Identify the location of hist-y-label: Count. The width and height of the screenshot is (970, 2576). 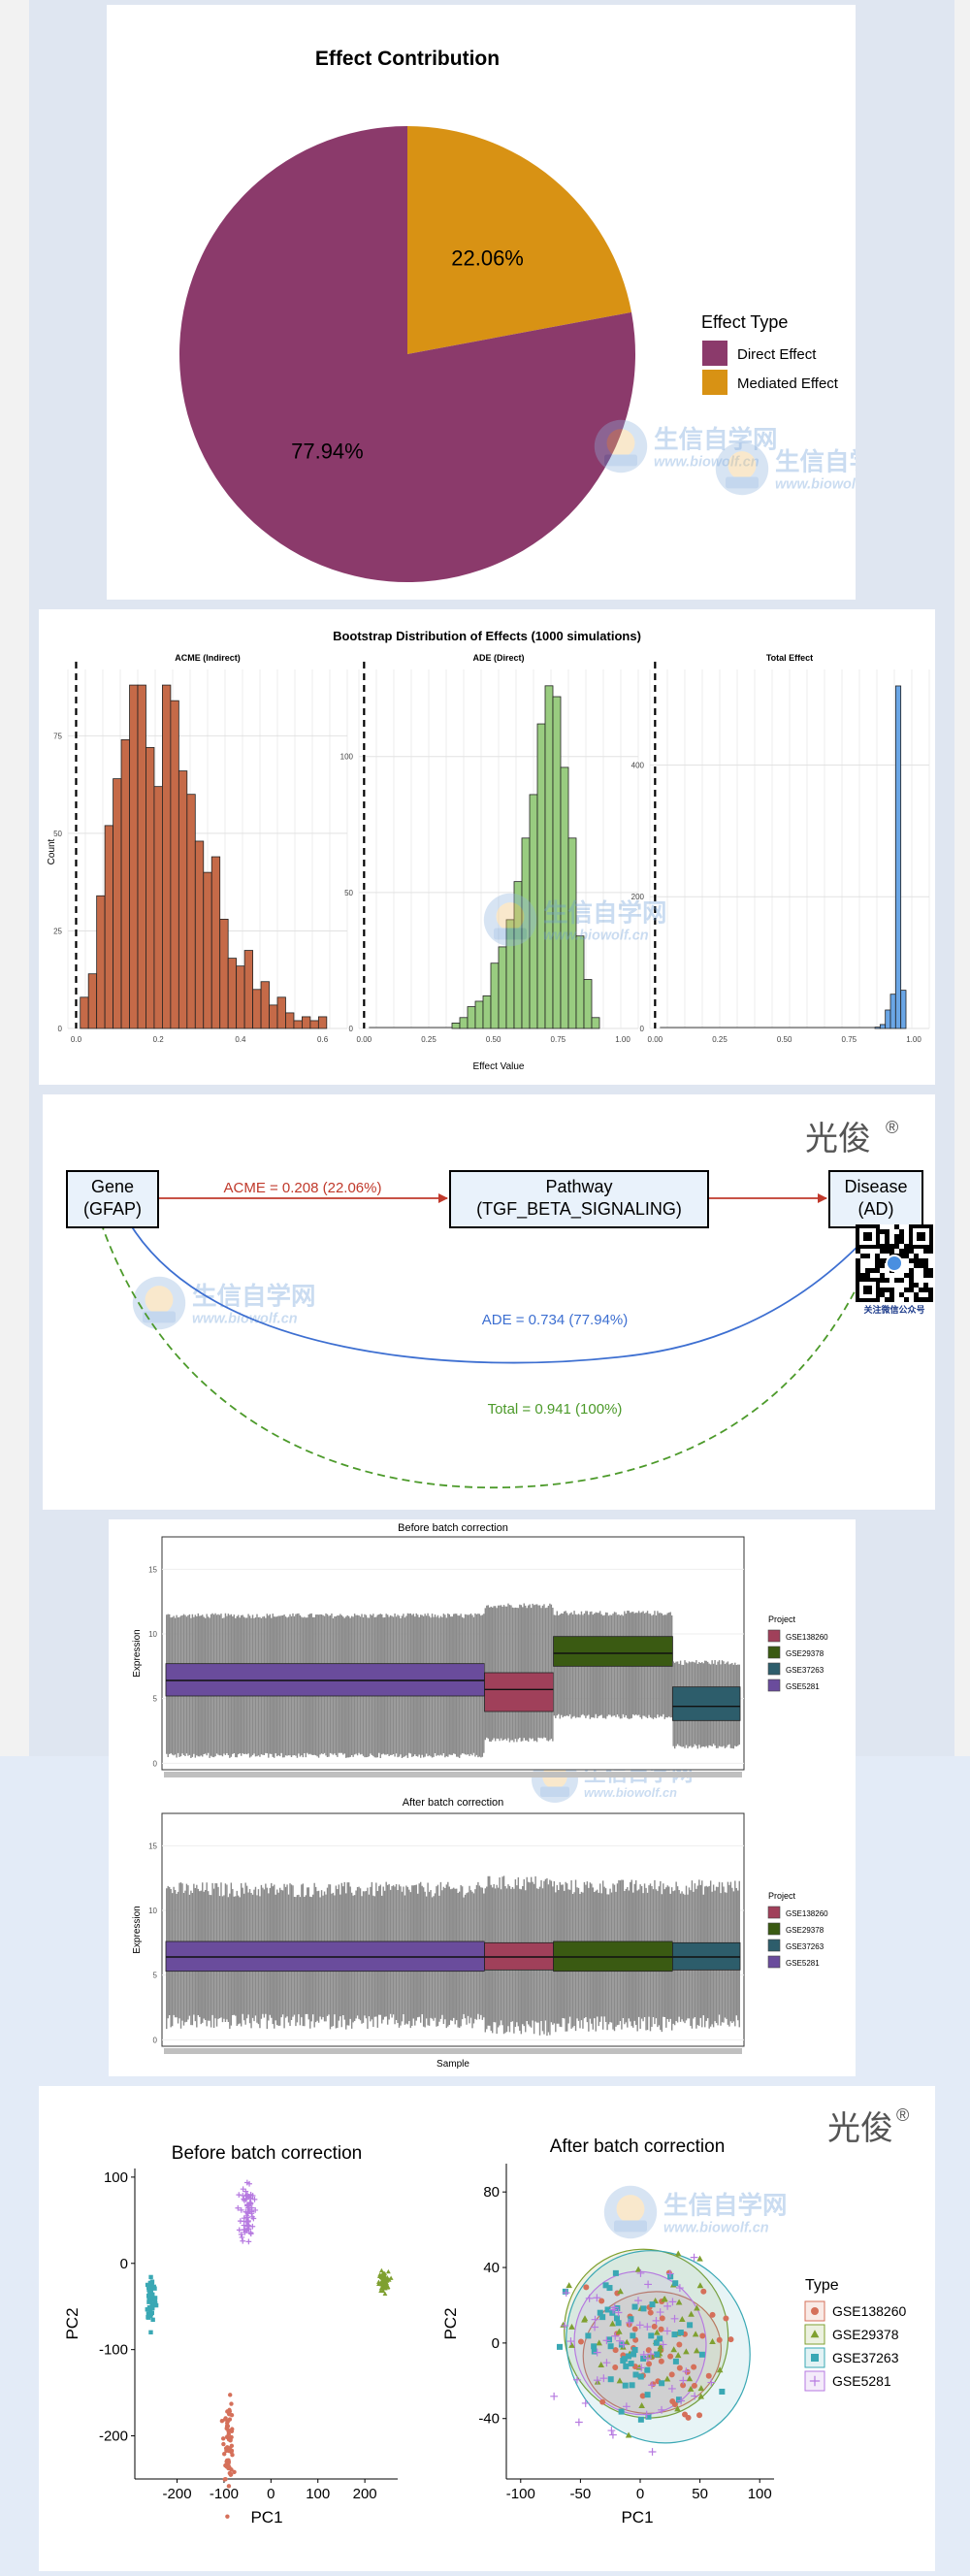
(52, 851).